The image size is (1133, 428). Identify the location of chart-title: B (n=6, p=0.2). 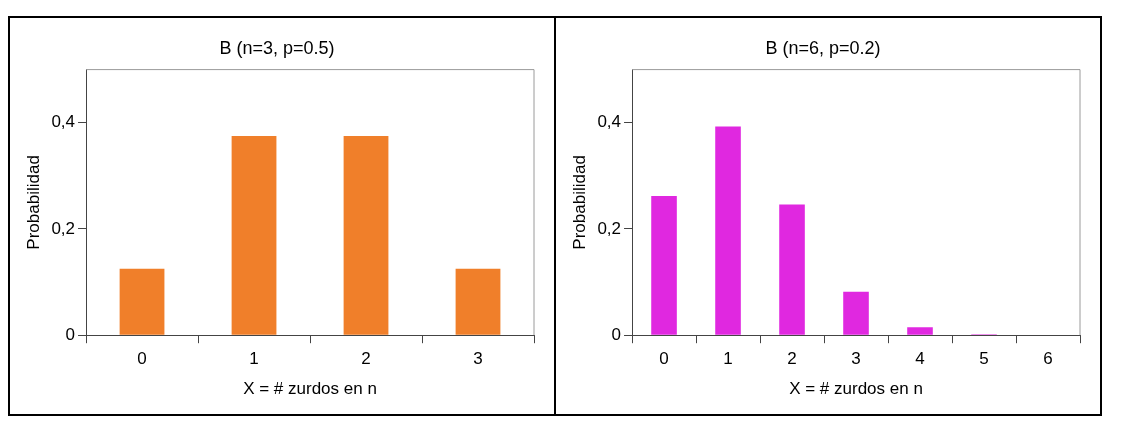
(823, 47).